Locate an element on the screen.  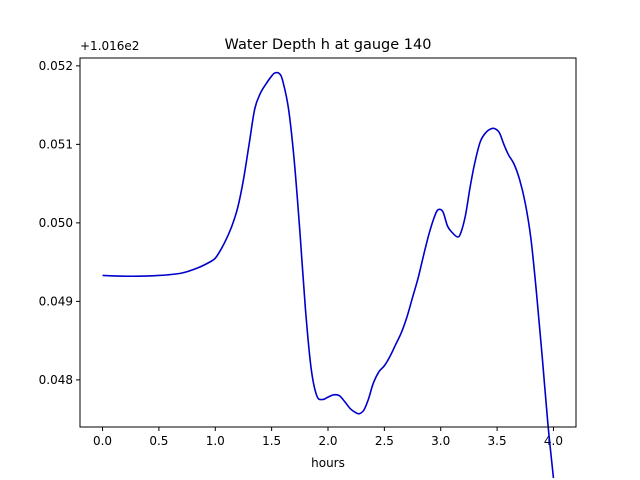
x-tick-label: 3.0 is located at coordinates (440, 441).